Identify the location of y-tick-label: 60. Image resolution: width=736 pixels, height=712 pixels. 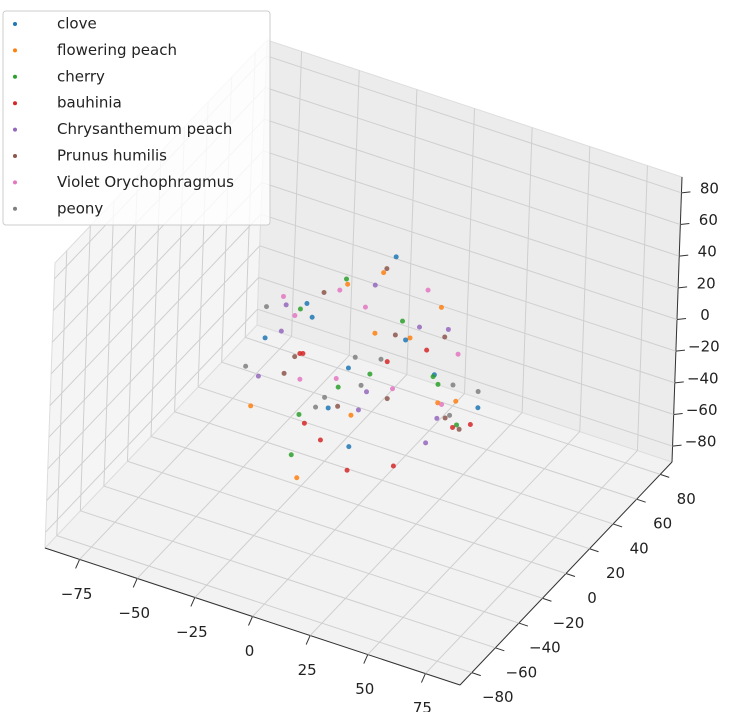
(662, 524).